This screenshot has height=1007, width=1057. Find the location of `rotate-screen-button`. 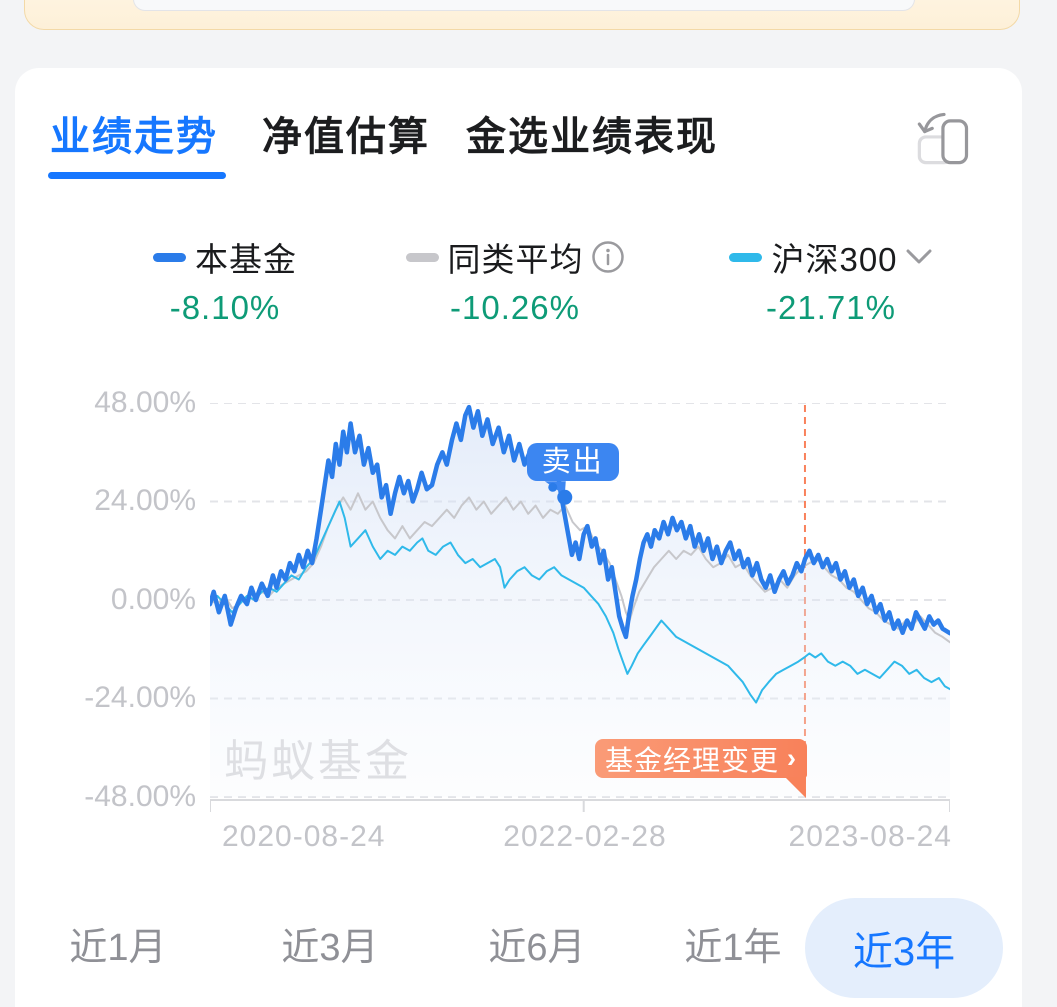

rotate-screen-button is located at coordinates (944, 138).